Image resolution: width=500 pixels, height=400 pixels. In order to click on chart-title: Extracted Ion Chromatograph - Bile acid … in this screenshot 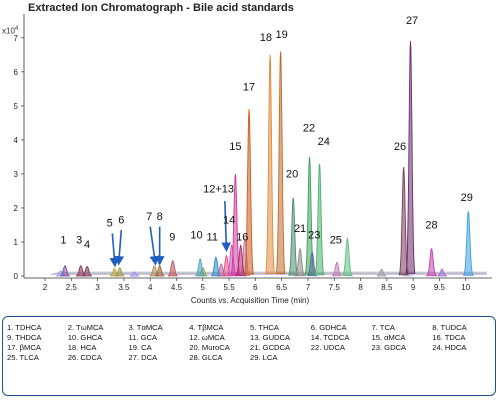, I will do `click(161, 8)`.